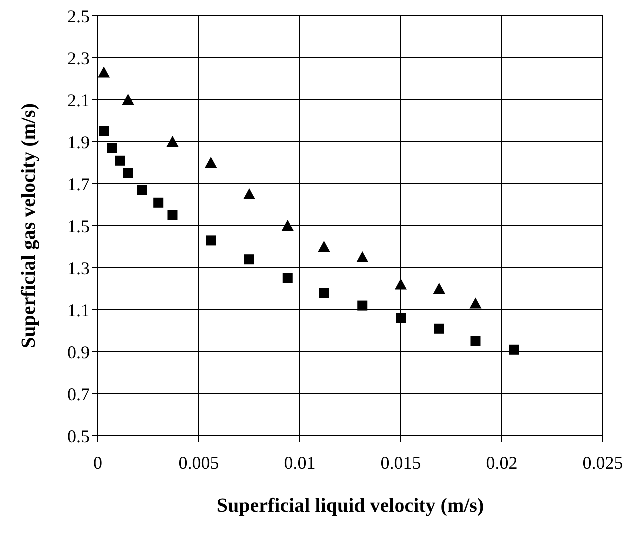 The image size is (631, 544). Describe the element at coordinates (502, 462) in the screenshot. I see `x-tick-label: 0.02` at that location.